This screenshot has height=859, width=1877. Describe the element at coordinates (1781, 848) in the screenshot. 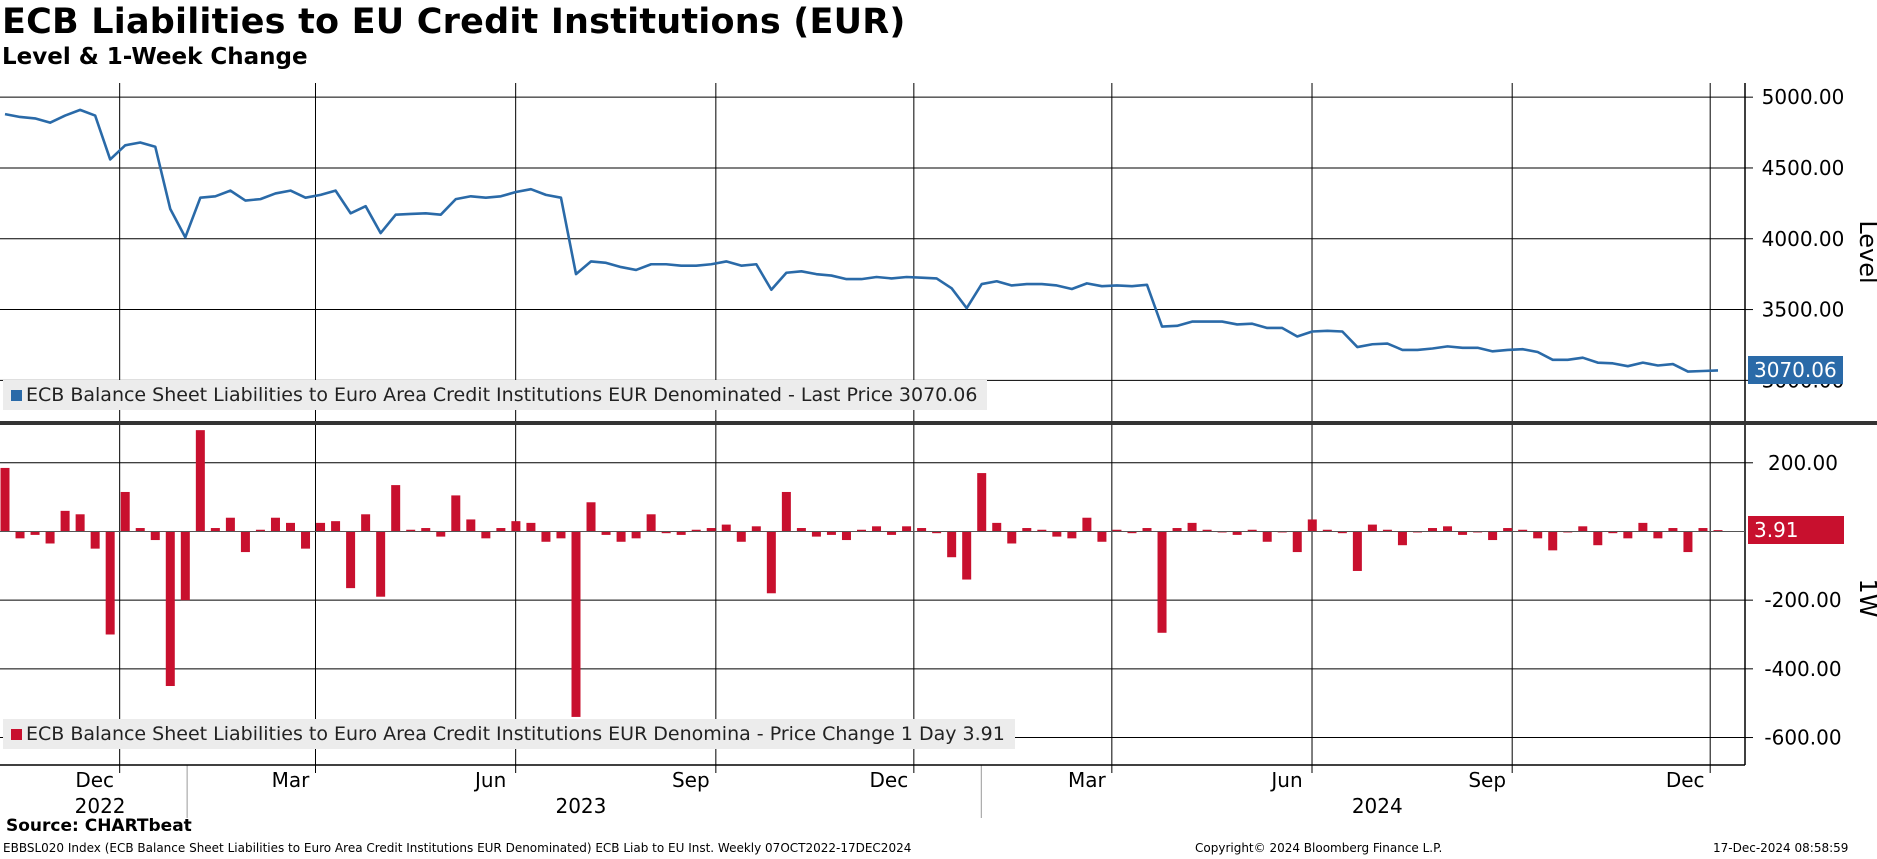

I see `timestamp: 17-Dec-2024 08:58:59` at that location.